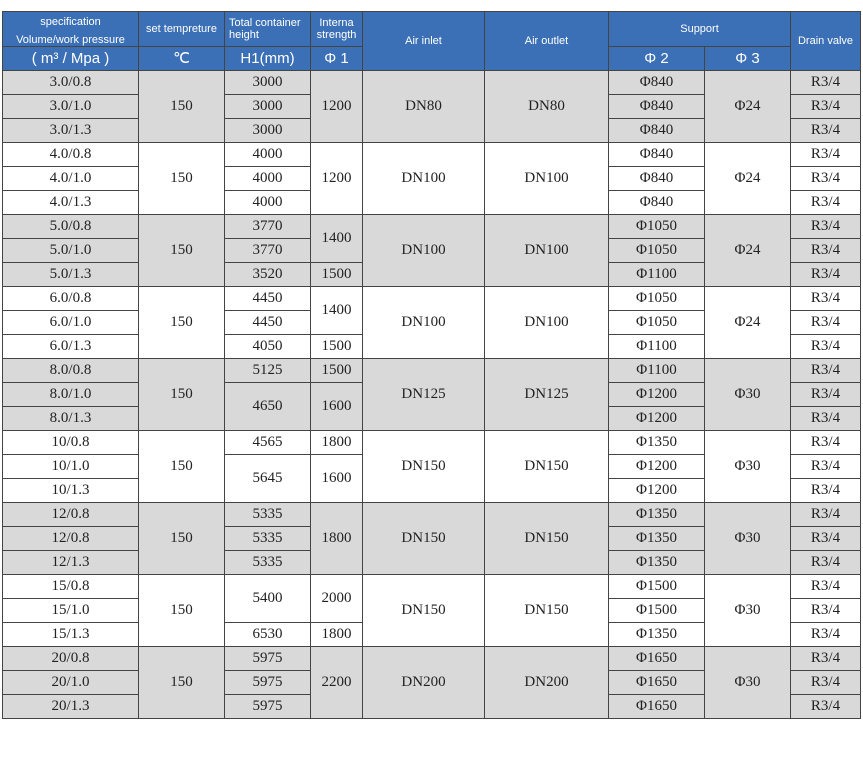 This screenshot has height=763, width=863. What do you see at coordinates (70, 154) in the screenshot?
I see `spec-cell: 4.0/0.8` at bounding box center [70, 154].